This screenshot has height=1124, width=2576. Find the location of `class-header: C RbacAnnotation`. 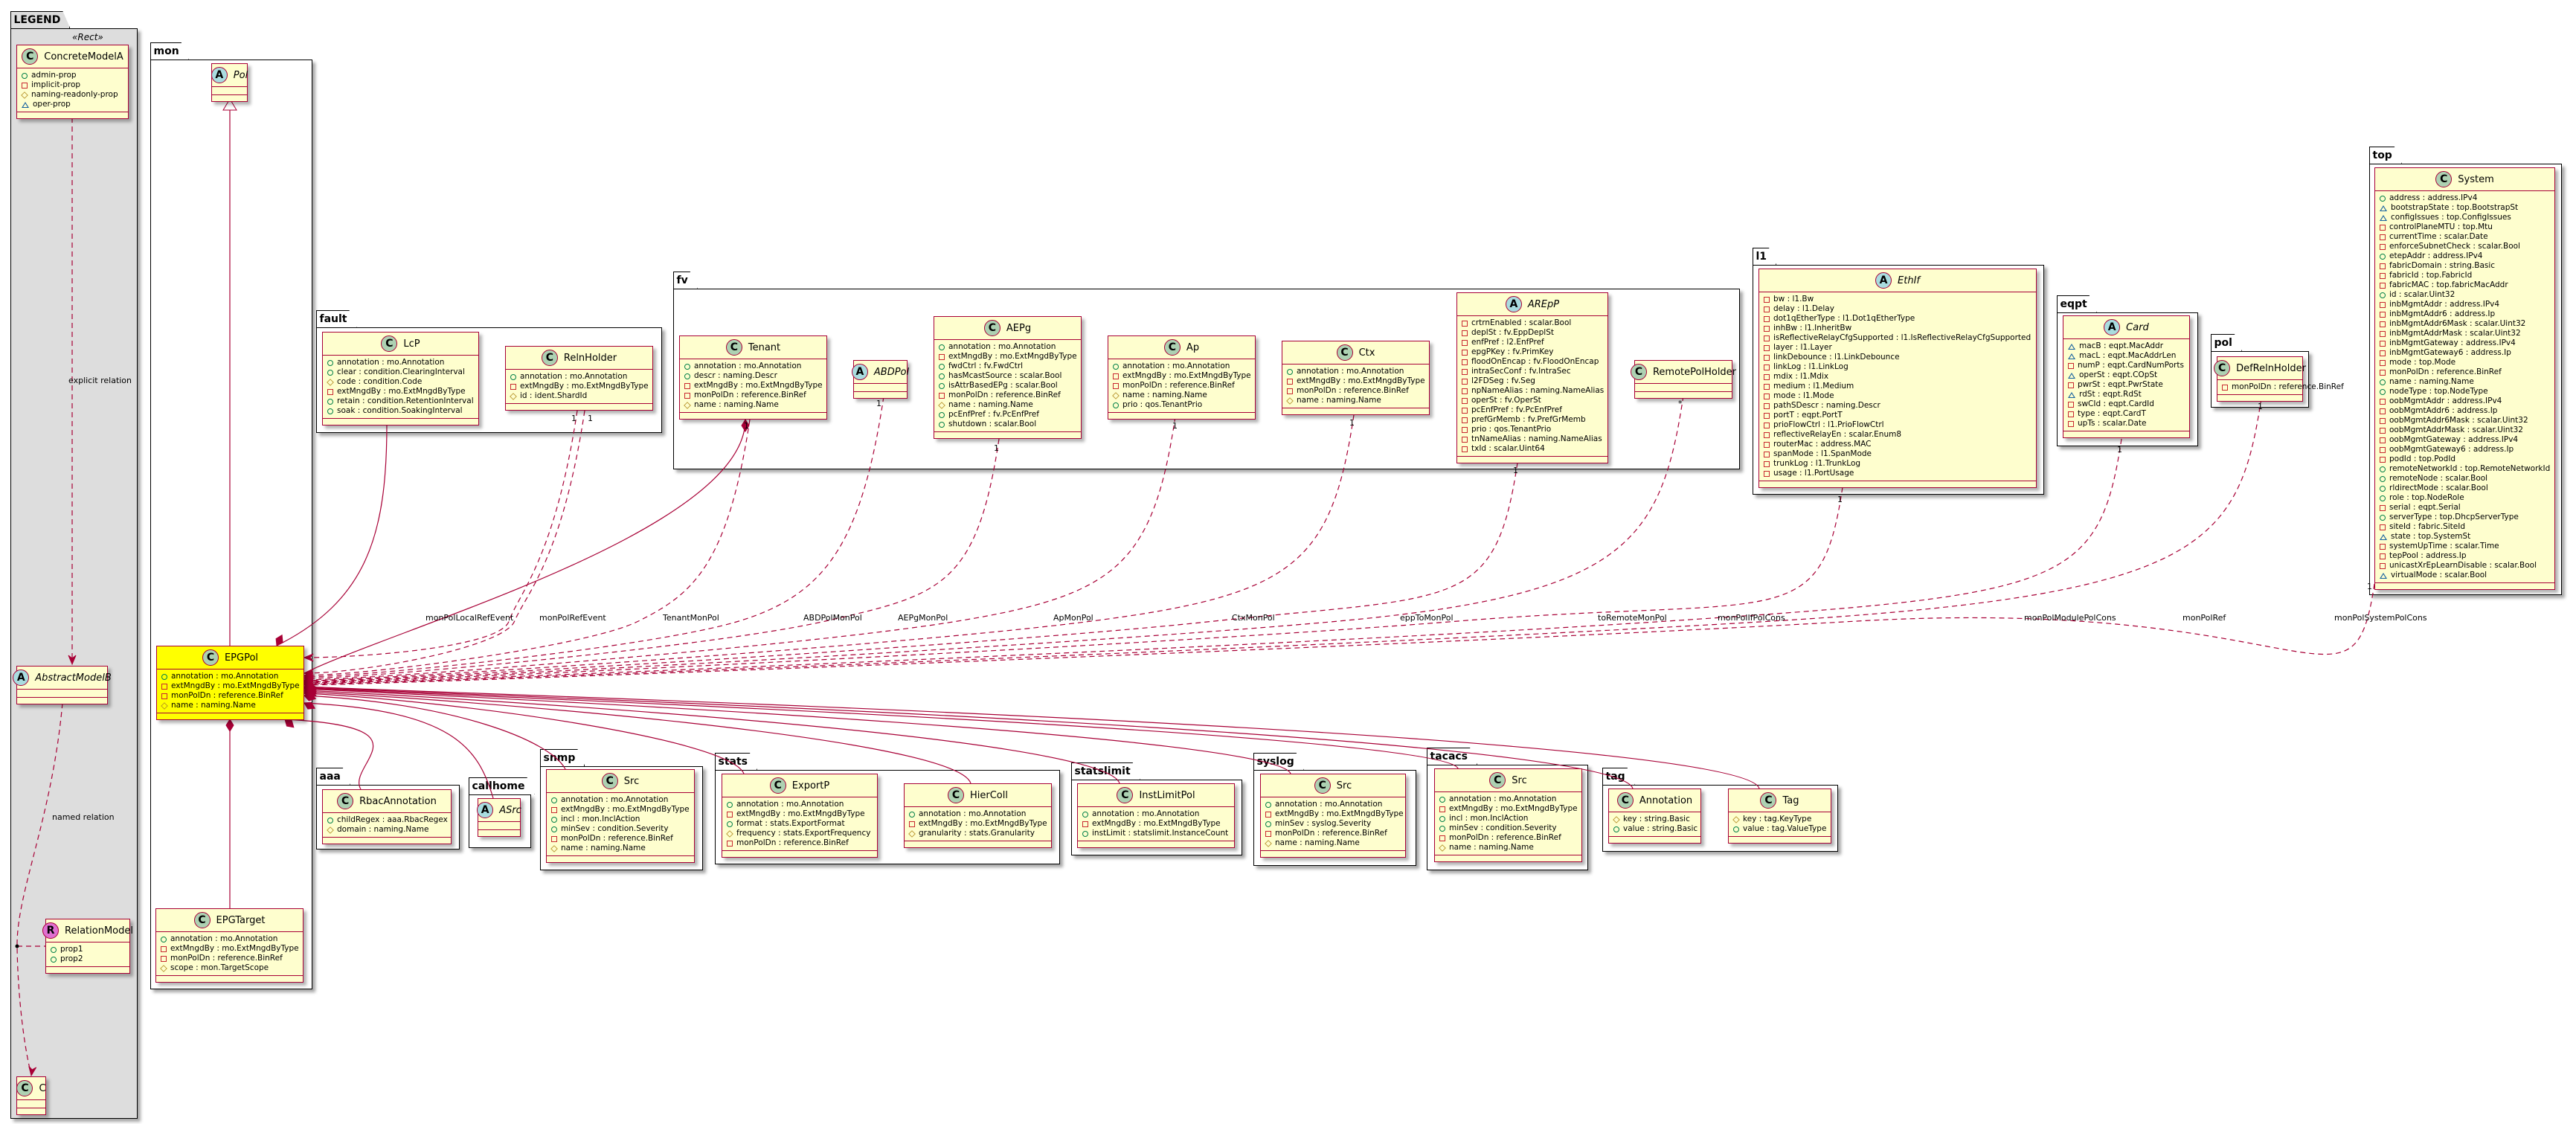

class-header: C RbacAnnotation is located at coordinates (387, 801).